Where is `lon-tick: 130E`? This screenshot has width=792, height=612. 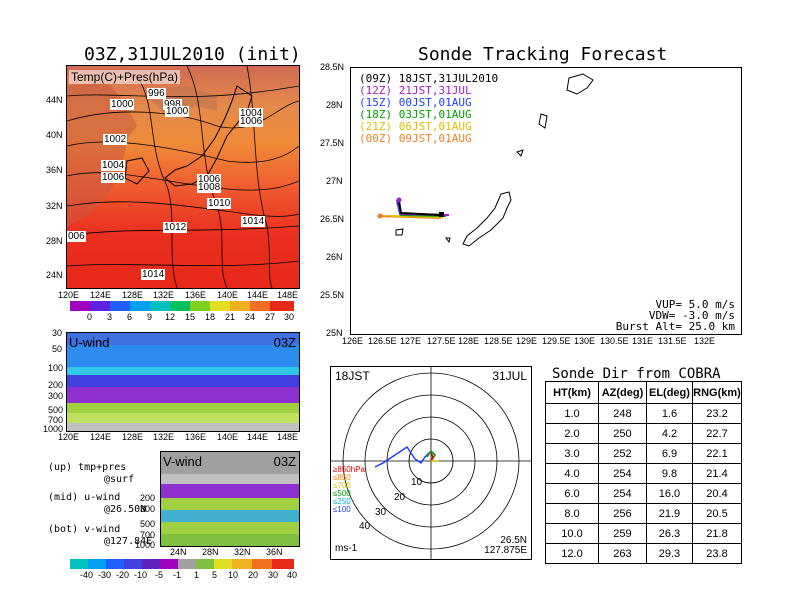
lon-tick: 130E is located at coordinates (585, 341).